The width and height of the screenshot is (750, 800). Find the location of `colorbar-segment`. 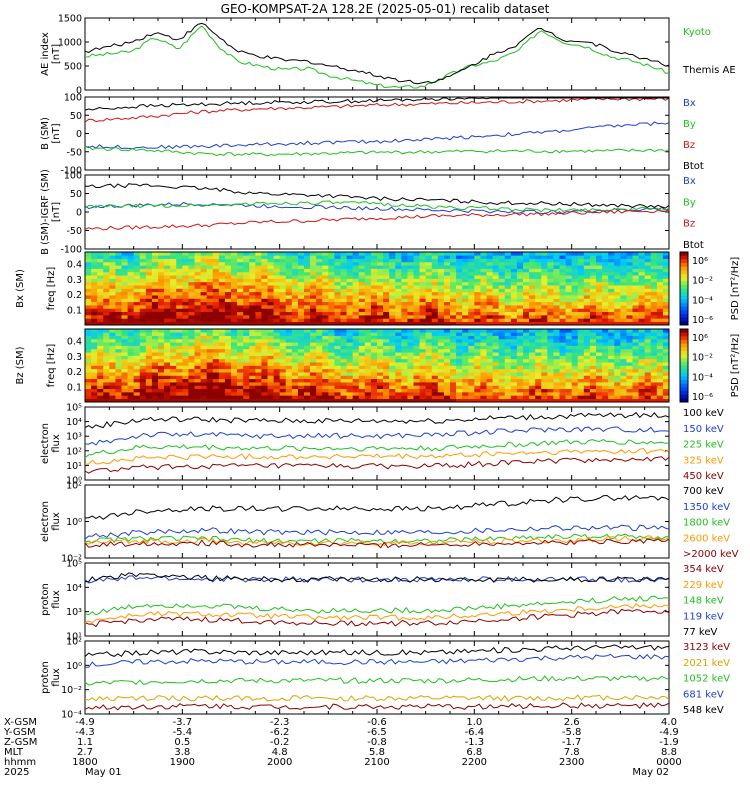

colorbar-segment is located at coordinates (684, 272).